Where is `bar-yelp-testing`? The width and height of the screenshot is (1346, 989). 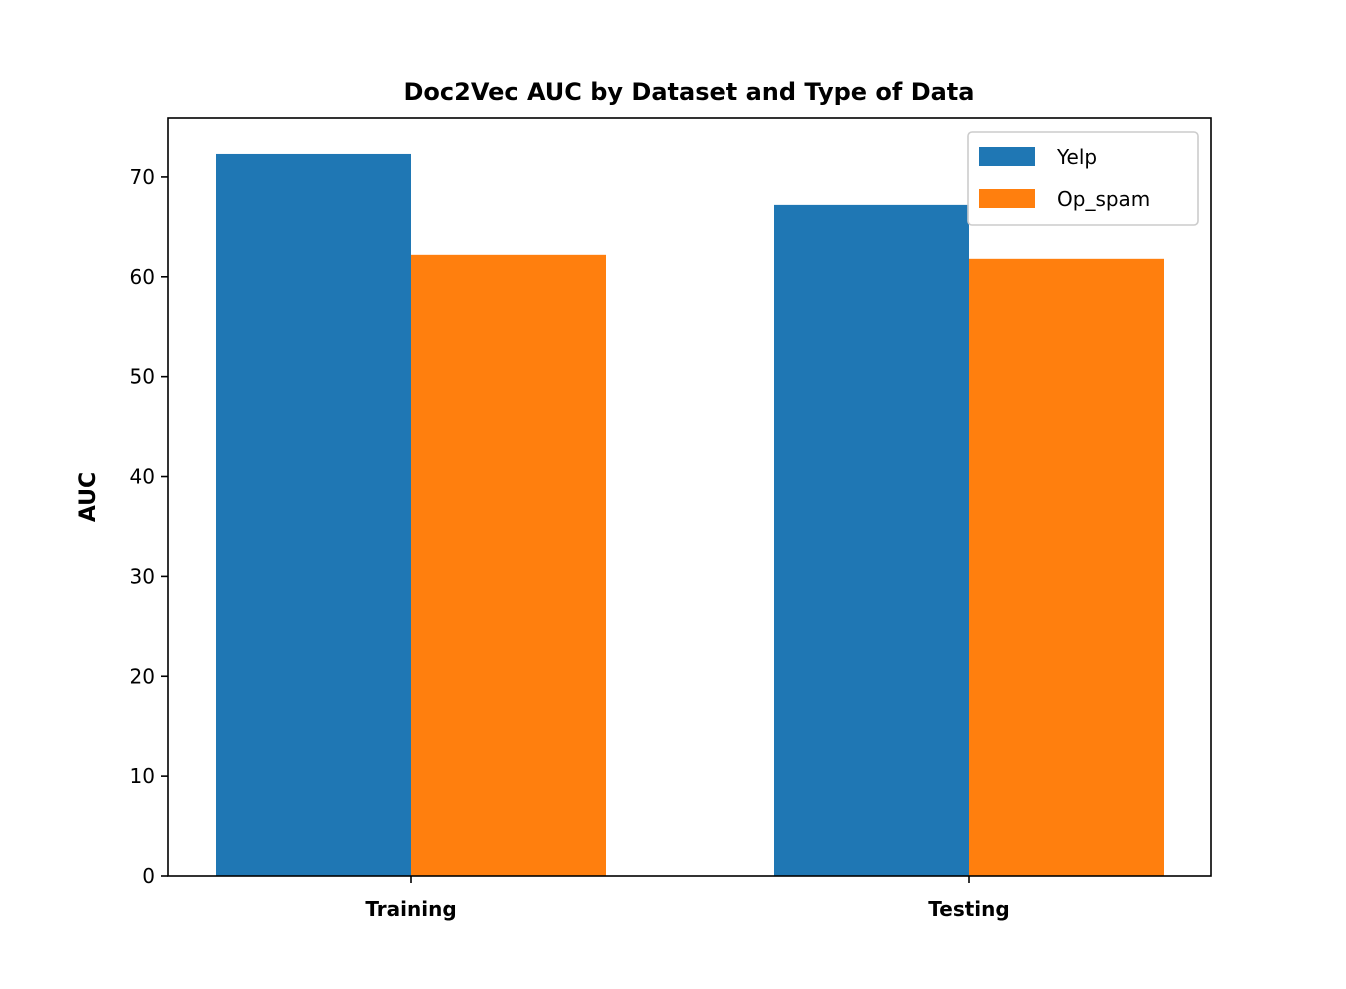
bar-yelp-testing is located at coordinates (871, 540).